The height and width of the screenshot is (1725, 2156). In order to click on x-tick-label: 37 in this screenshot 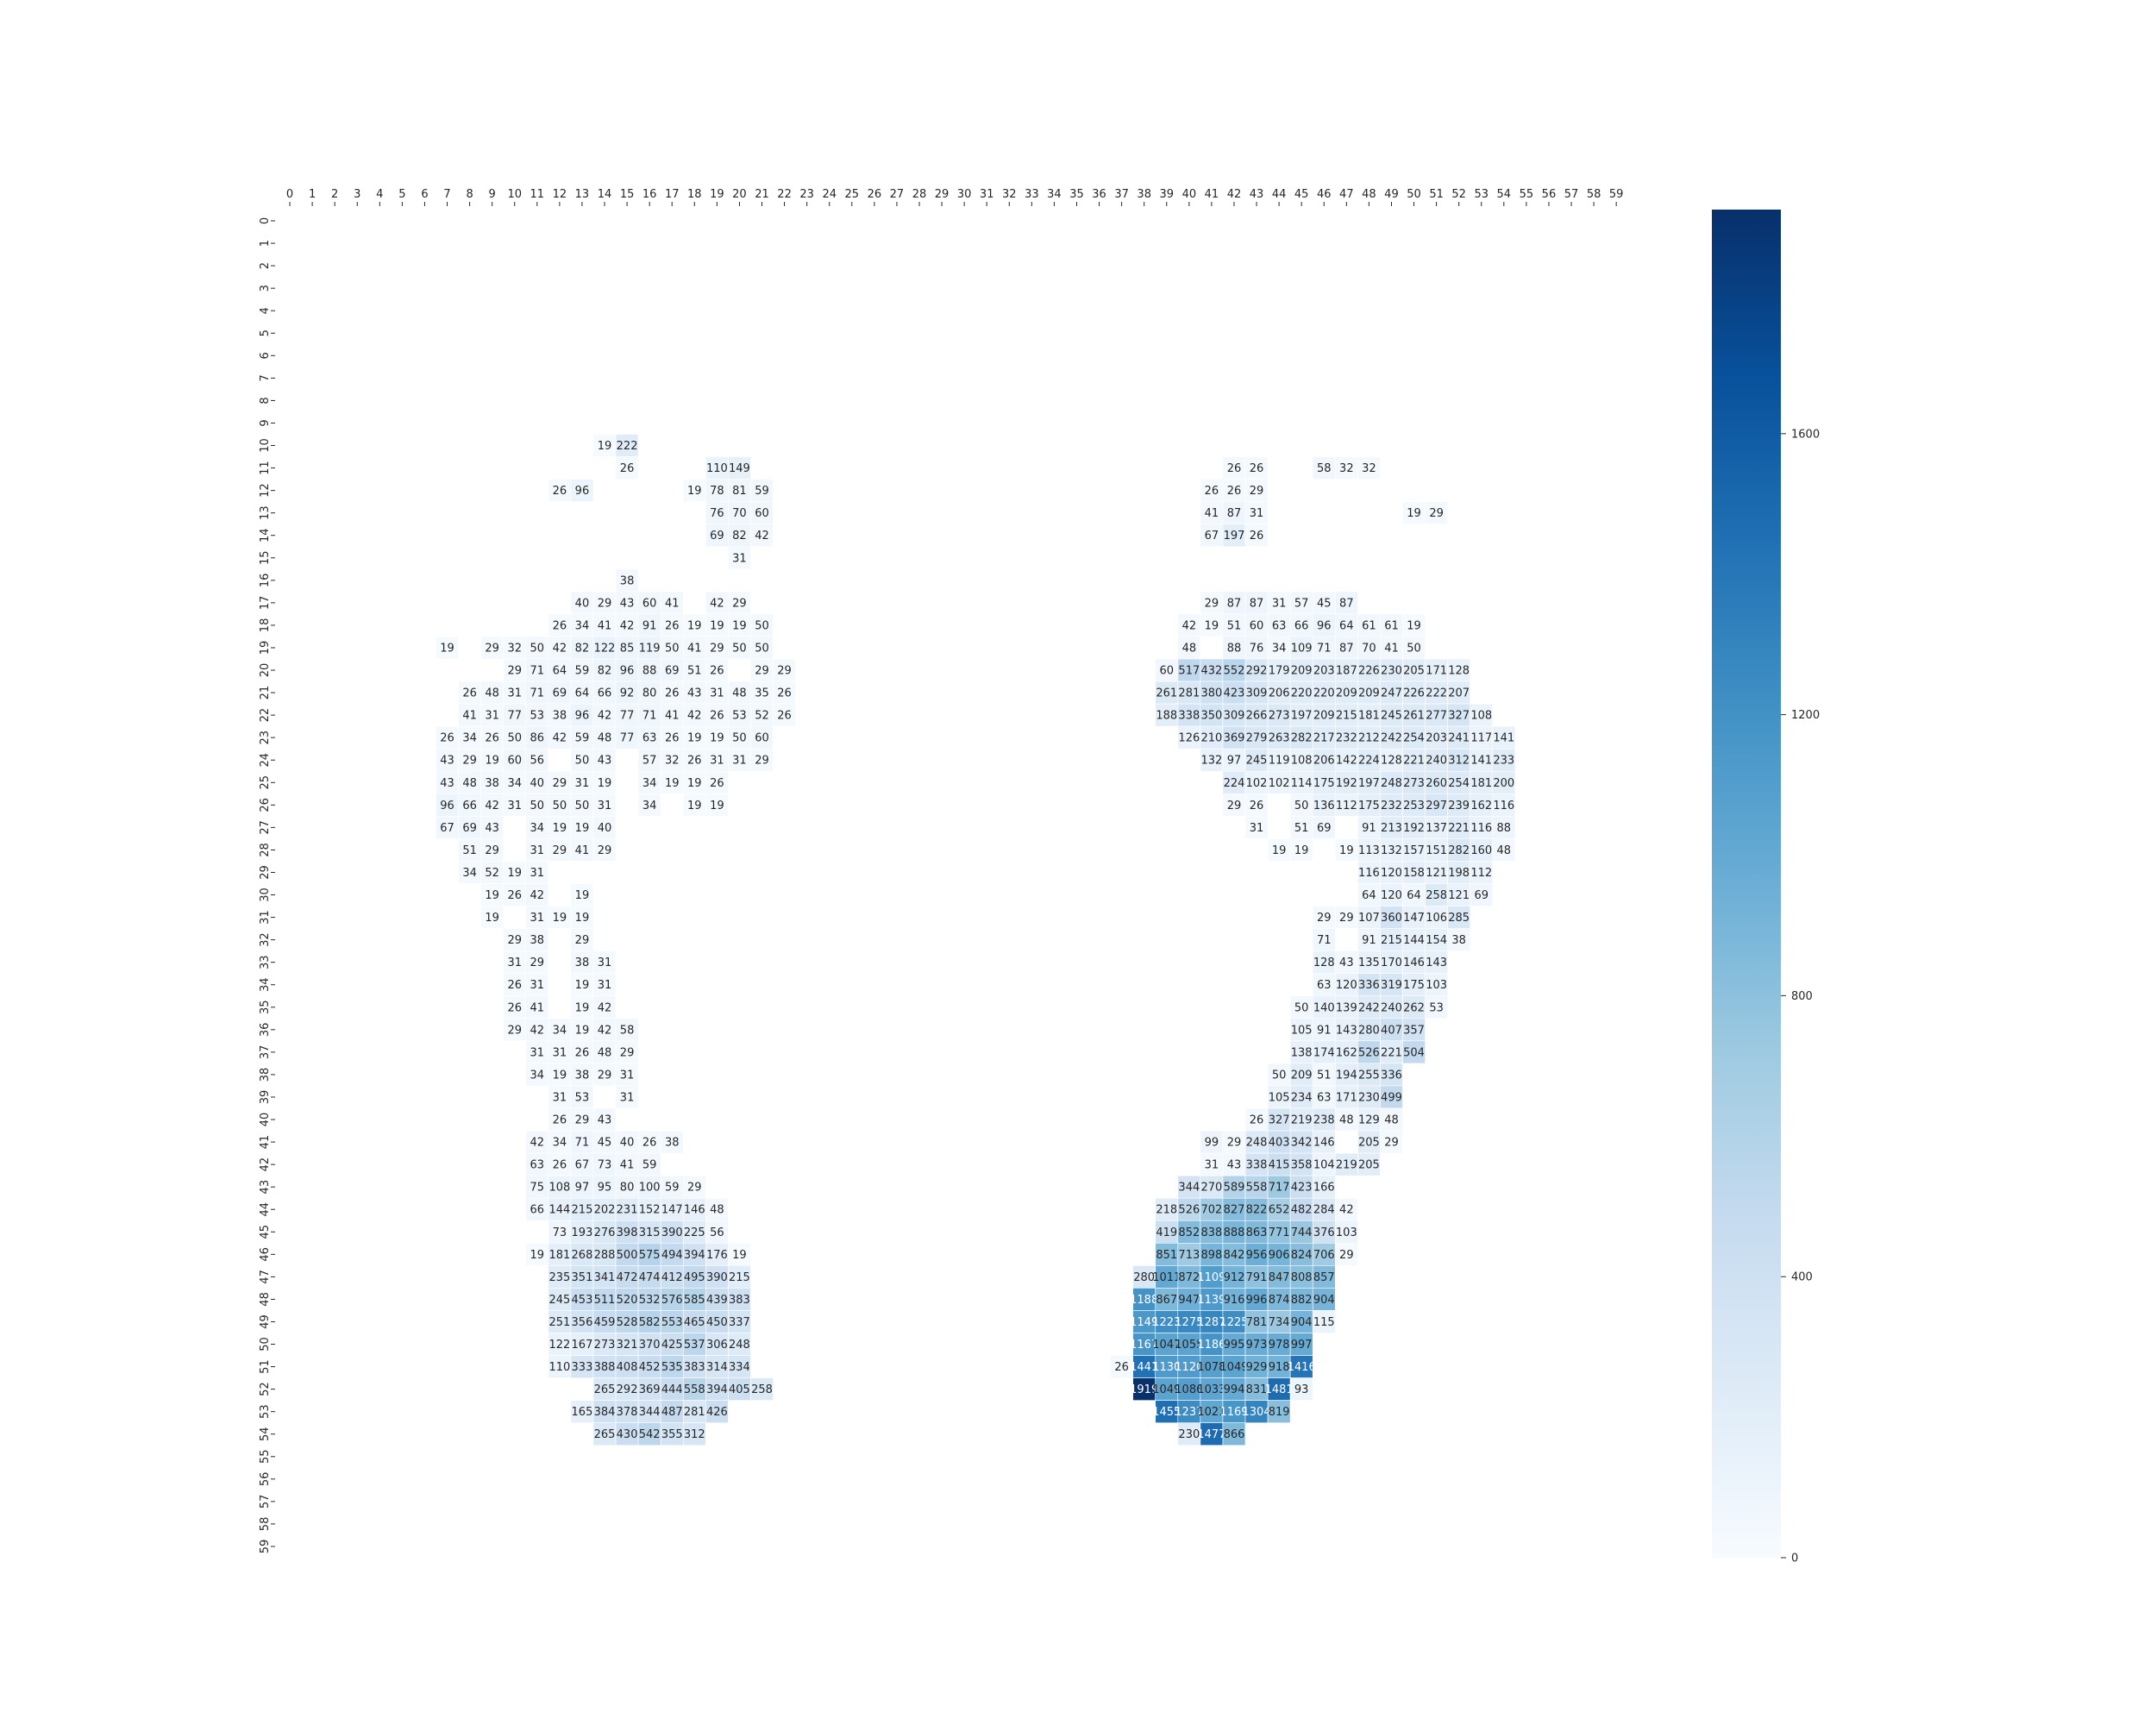, I will do `click(1121, 194)`.